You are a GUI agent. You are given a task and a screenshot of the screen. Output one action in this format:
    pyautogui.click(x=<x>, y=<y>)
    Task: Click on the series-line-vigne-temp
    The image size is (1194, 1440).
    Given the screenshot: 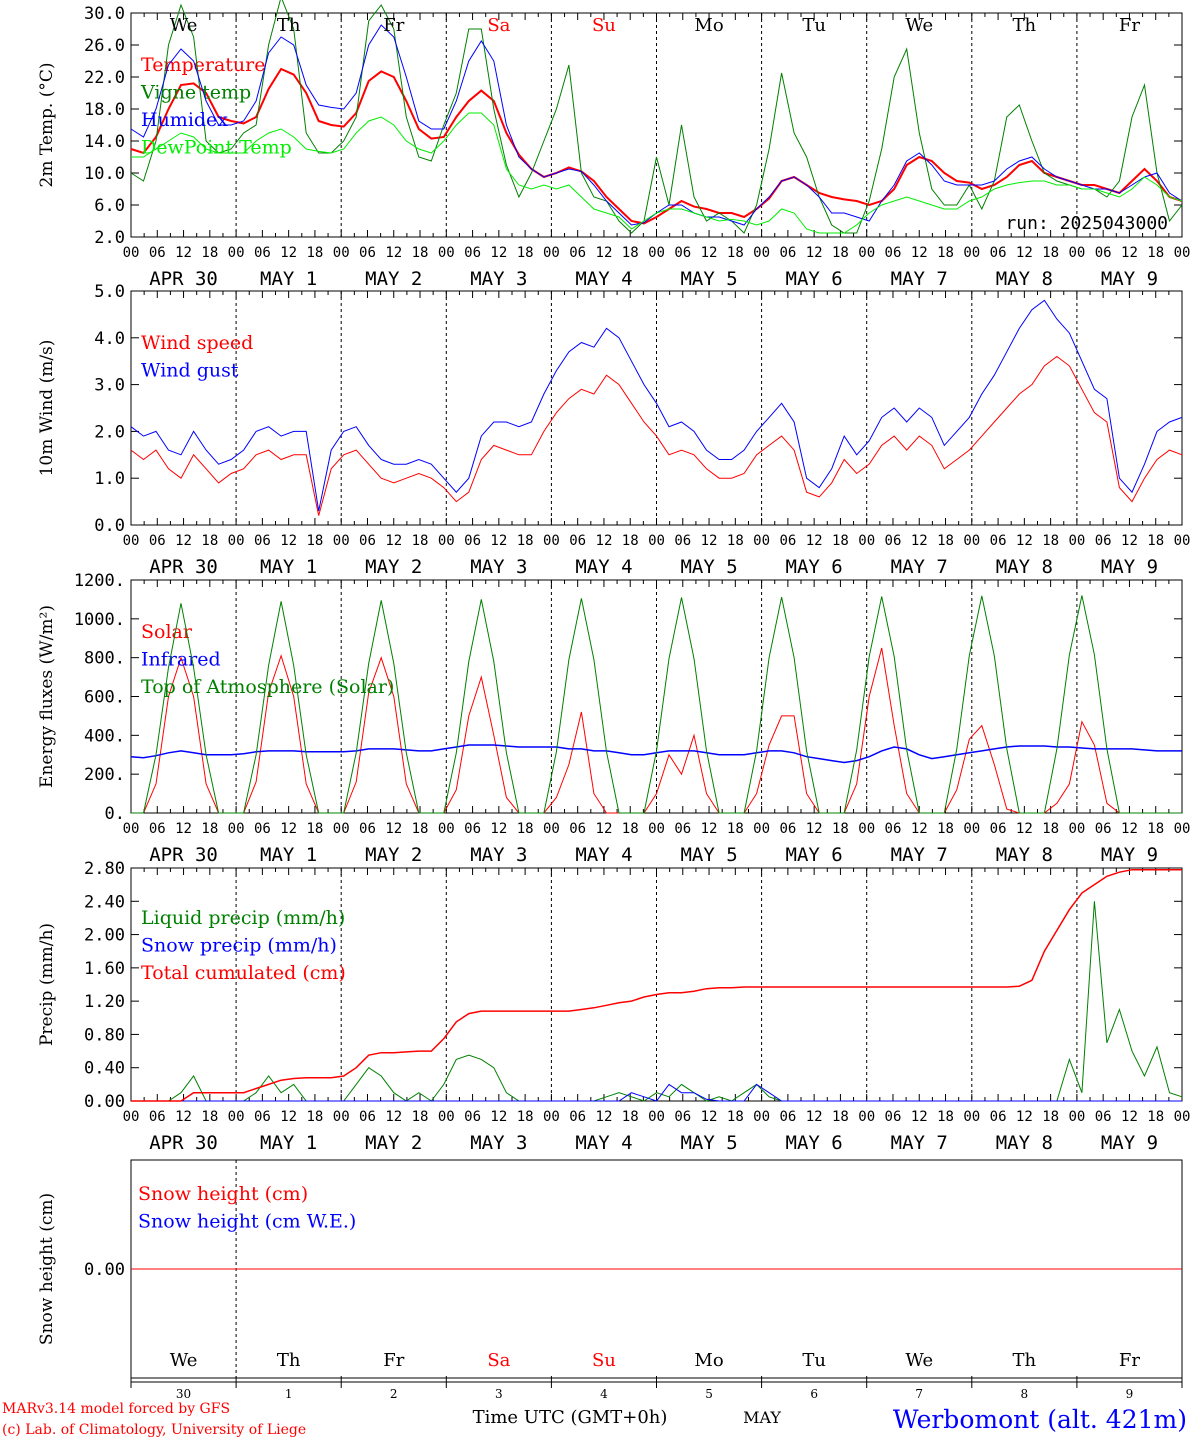 What is the action you would take?
    pyautogui.click(x=656, y=117)
    